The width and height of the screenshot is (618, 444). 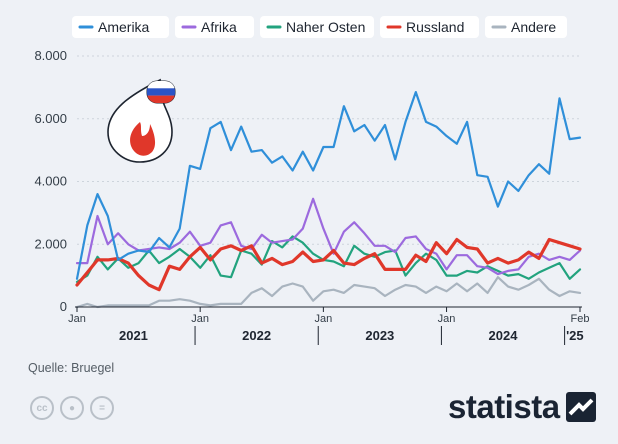 What do you see at coordinates (328, 292) in the screenshot?
I see `series-line-andere` at bounding box center [328, 292].